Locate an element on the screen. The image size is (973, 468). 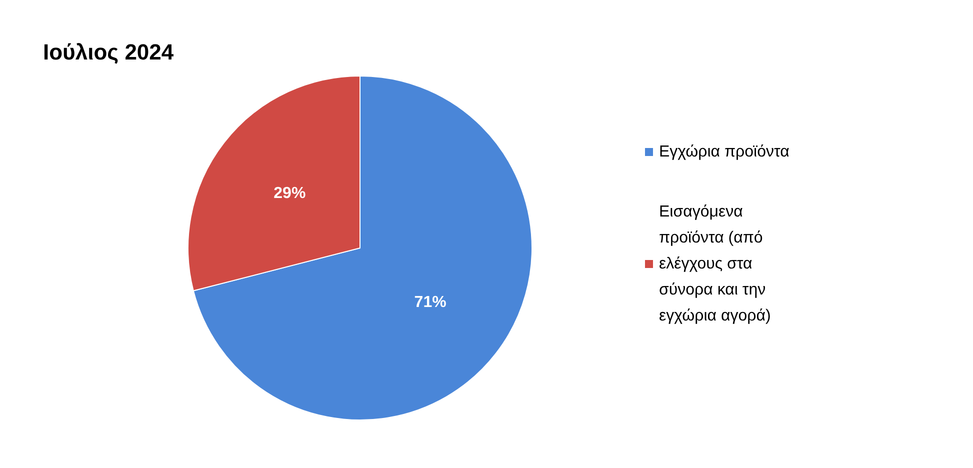
legend-label: Εγχώρια προϊόντα is located at coordinates (724, 152).